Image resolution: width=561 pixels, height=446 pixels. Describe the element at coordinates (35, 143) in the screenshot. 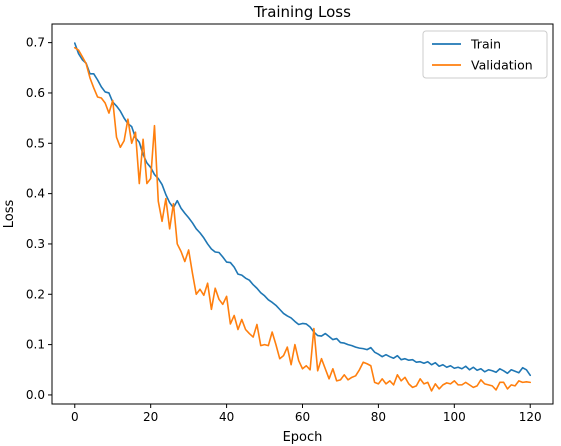

I see `y-tick-label: 0.5` at that location.